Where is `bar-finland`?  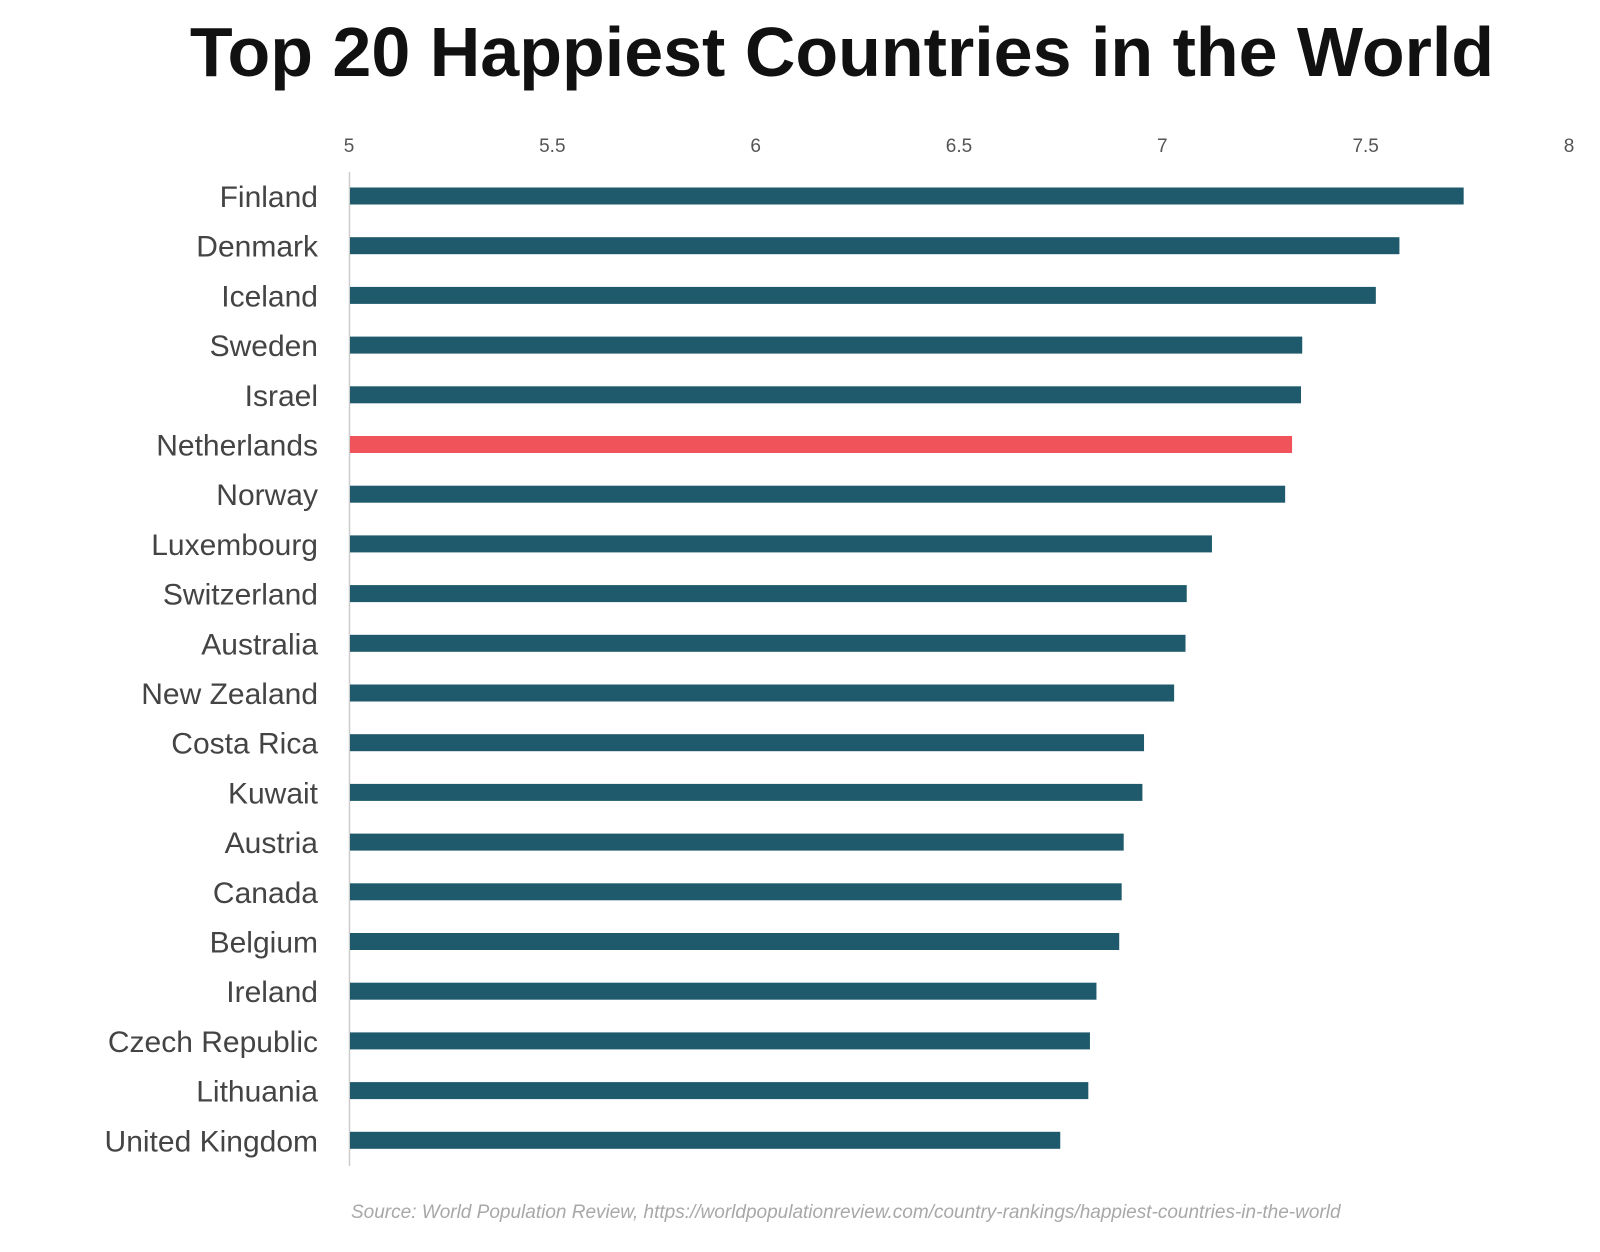 bar-finland is located at coordinates (907, 196).